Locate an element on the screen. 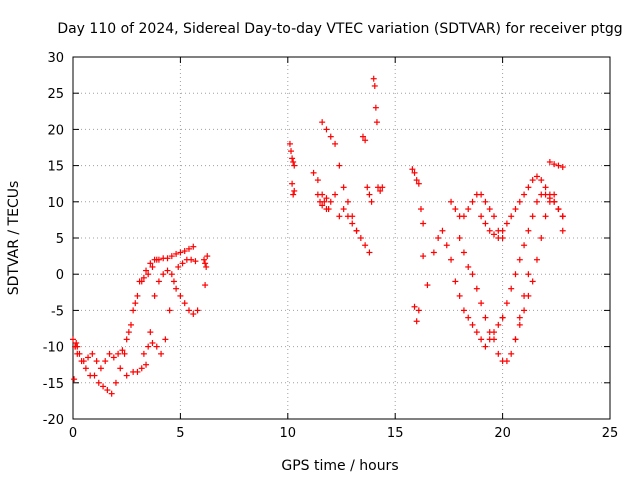  y-tick-label: 0 is located at coordinates (60, 275).